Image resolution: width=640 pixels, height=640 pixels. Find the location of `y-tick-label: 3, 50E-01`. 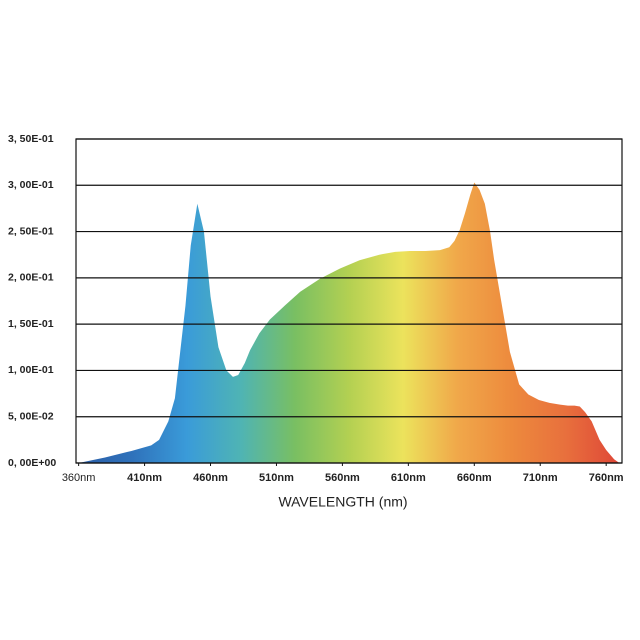

y-tick-label: 3, 50E-01 is located at coordinates (31, 139).